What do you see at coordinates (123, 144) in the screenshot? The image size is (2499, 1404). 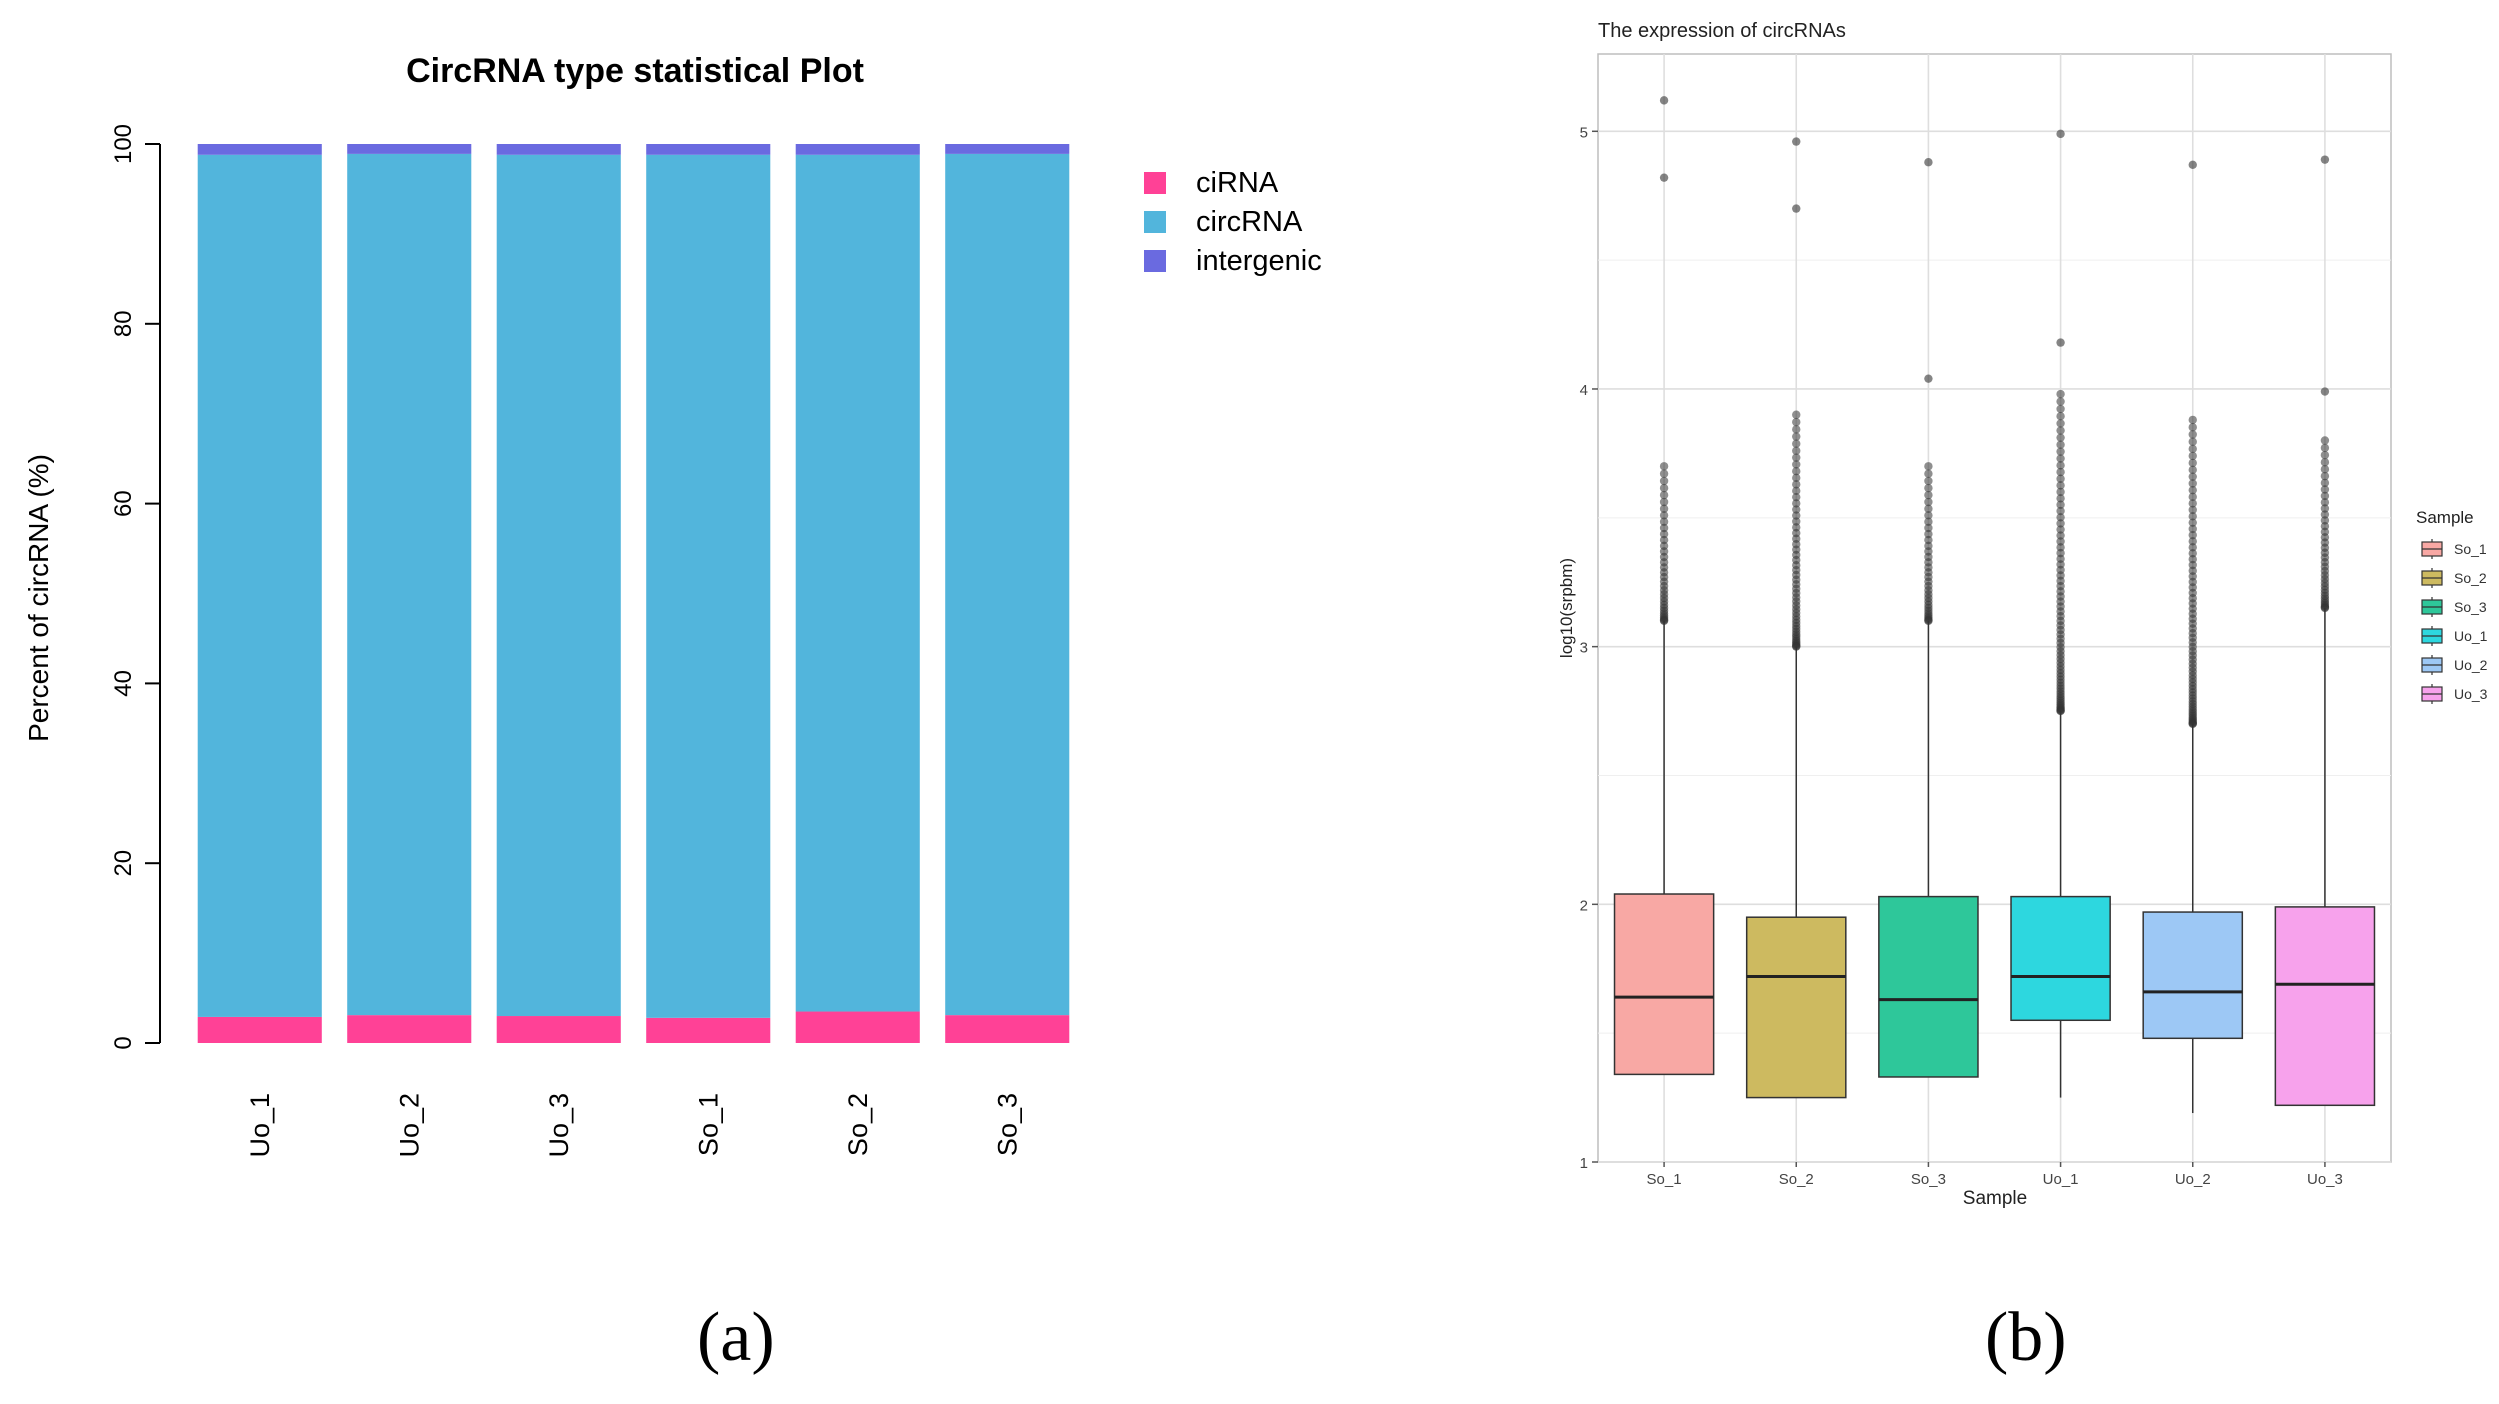 I see `chart-a-y-tick-label: 100` at bounding box center [123, 144].